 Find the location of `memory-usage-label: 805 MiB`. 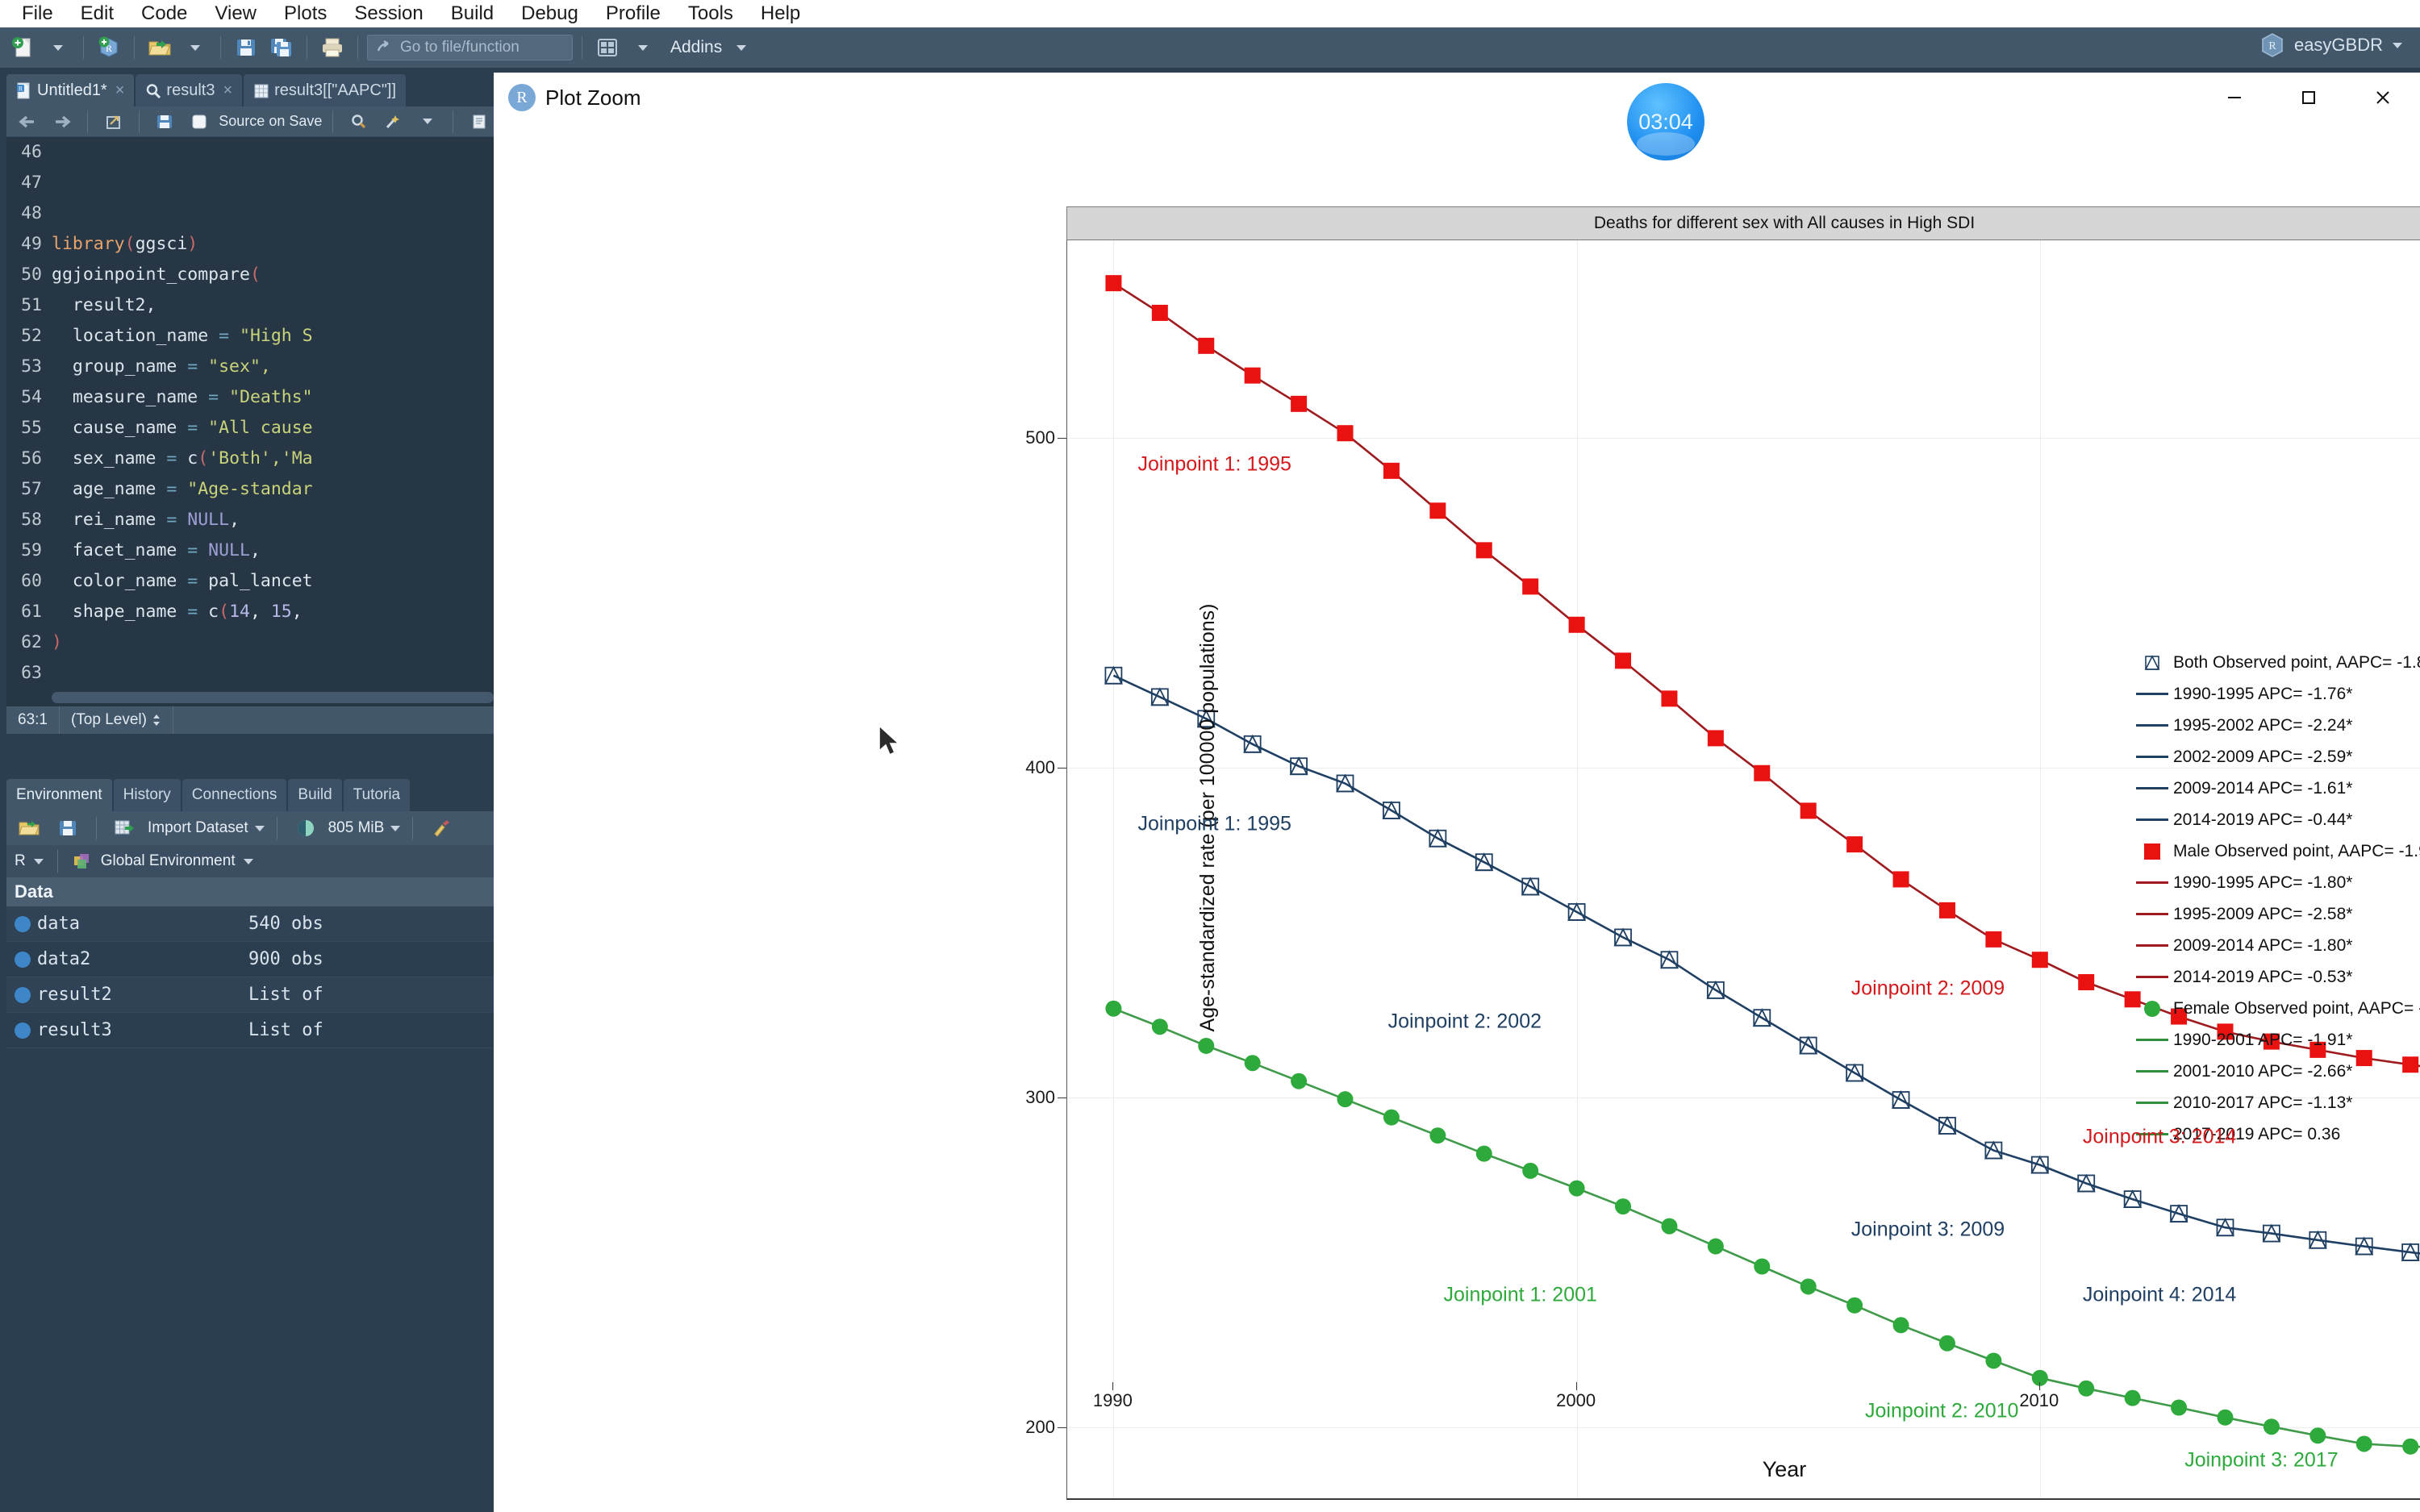

memory-usage-label: 805 MiB is located at coordinates (356, 828).